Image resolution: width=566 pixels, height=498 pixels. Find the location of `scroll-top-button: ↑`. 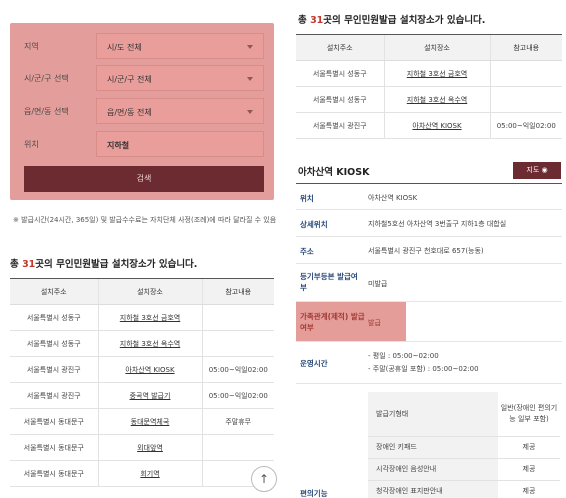

scroll-top-button: ↑ is located at coordinates (264, 479).